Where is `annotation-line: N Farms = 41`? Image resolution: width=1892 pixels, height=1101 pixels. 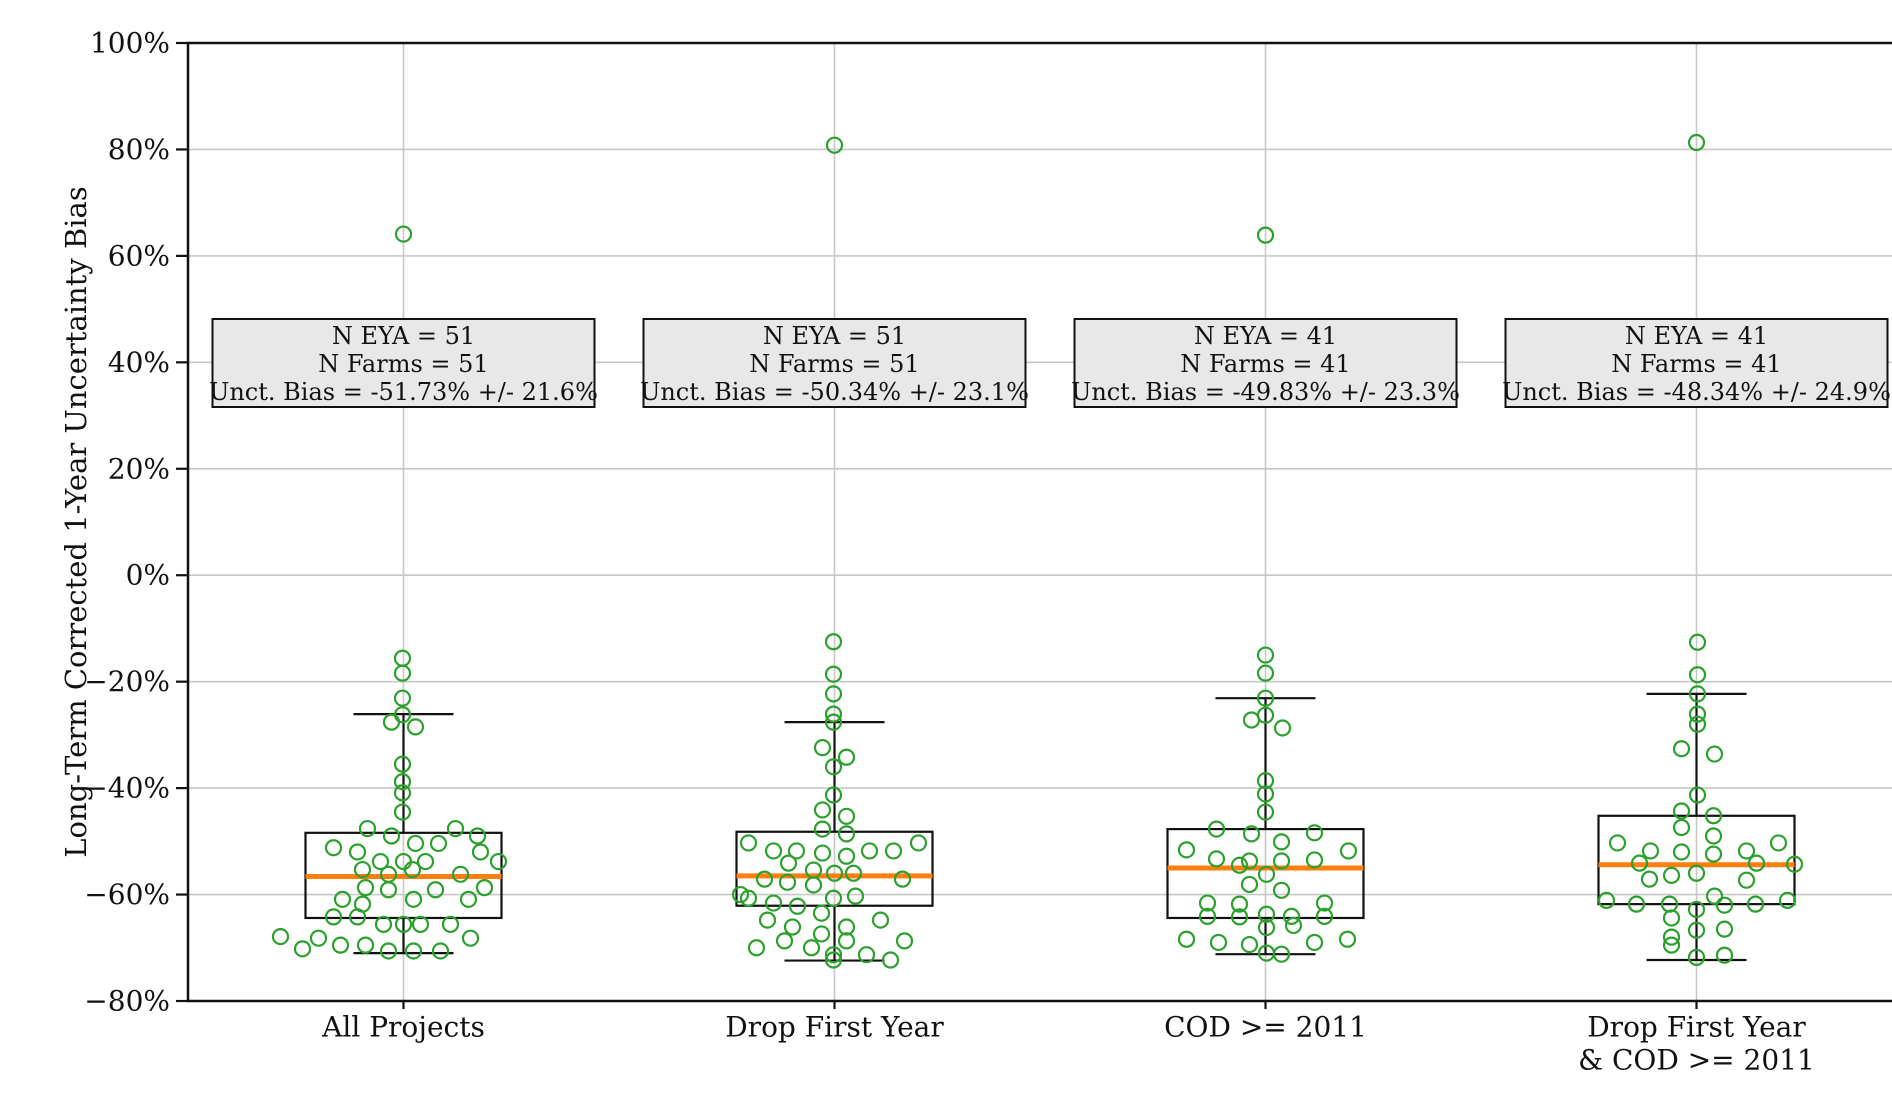 annotation-line: N Farms = 41 is located at coordinates (1265, 364).